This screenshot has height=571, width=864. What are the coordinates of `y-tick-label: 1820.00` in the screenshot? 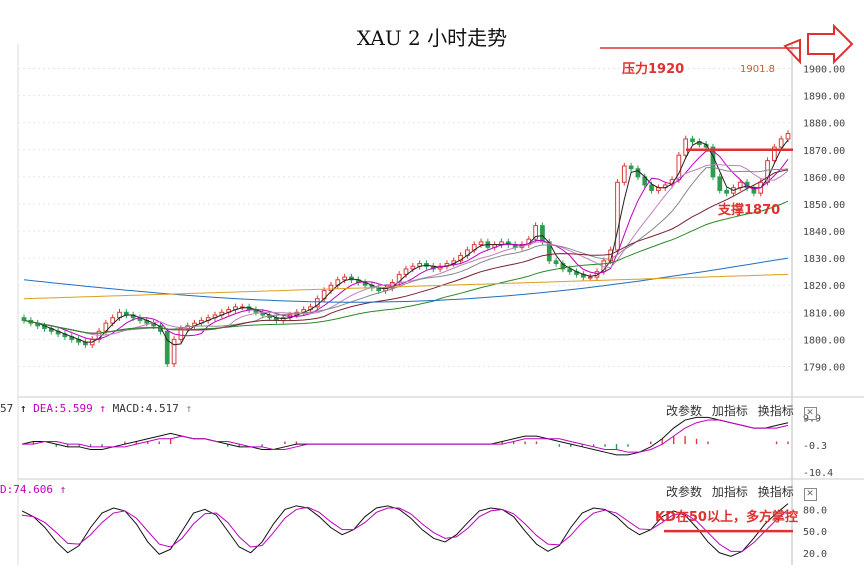 It's located at (824, 286).